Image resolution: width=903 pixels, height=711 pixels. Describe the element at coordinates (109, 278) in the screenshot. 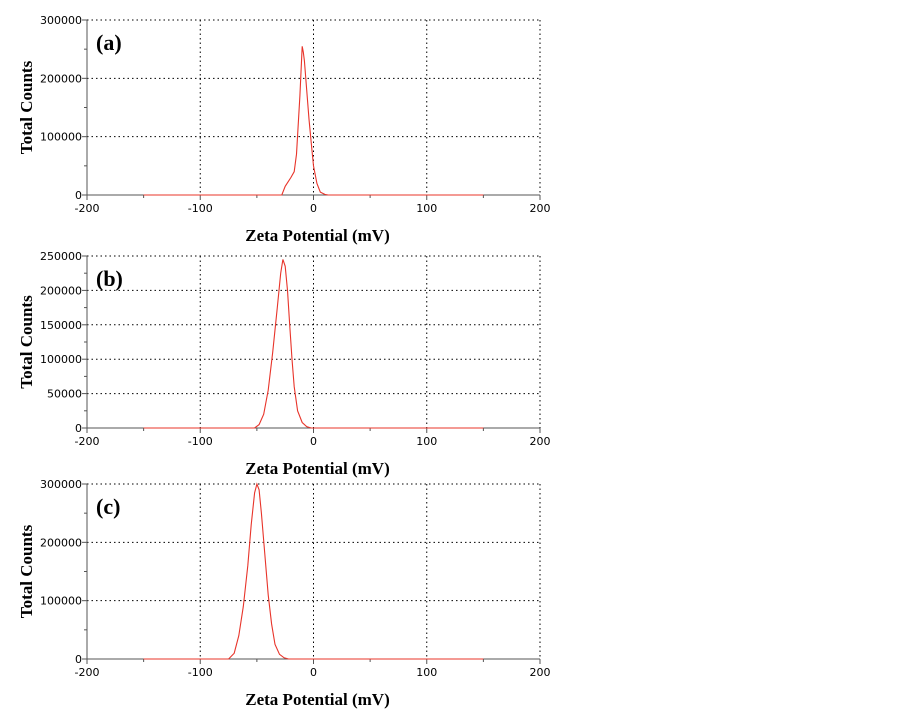

I see `panel-label: (b)` at that location.